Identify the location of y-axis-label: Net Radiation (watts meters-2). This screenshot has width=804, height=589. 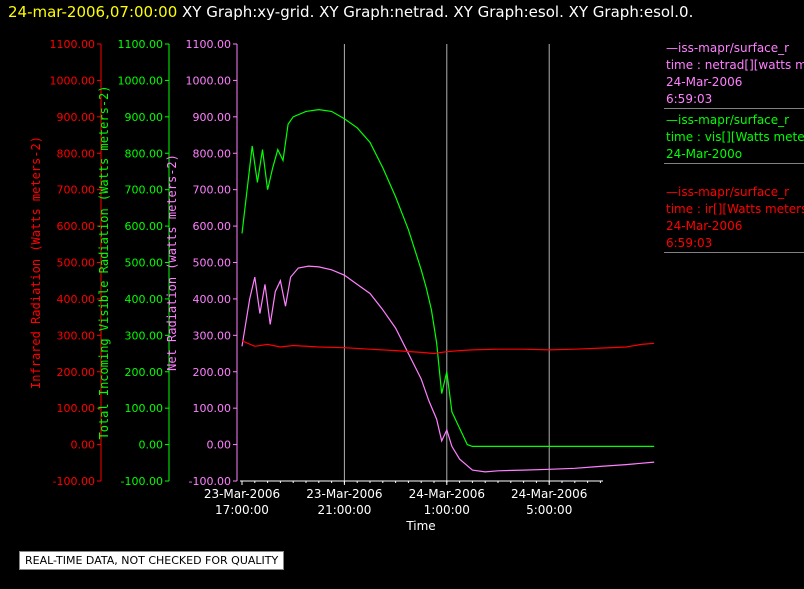
(172, 262).